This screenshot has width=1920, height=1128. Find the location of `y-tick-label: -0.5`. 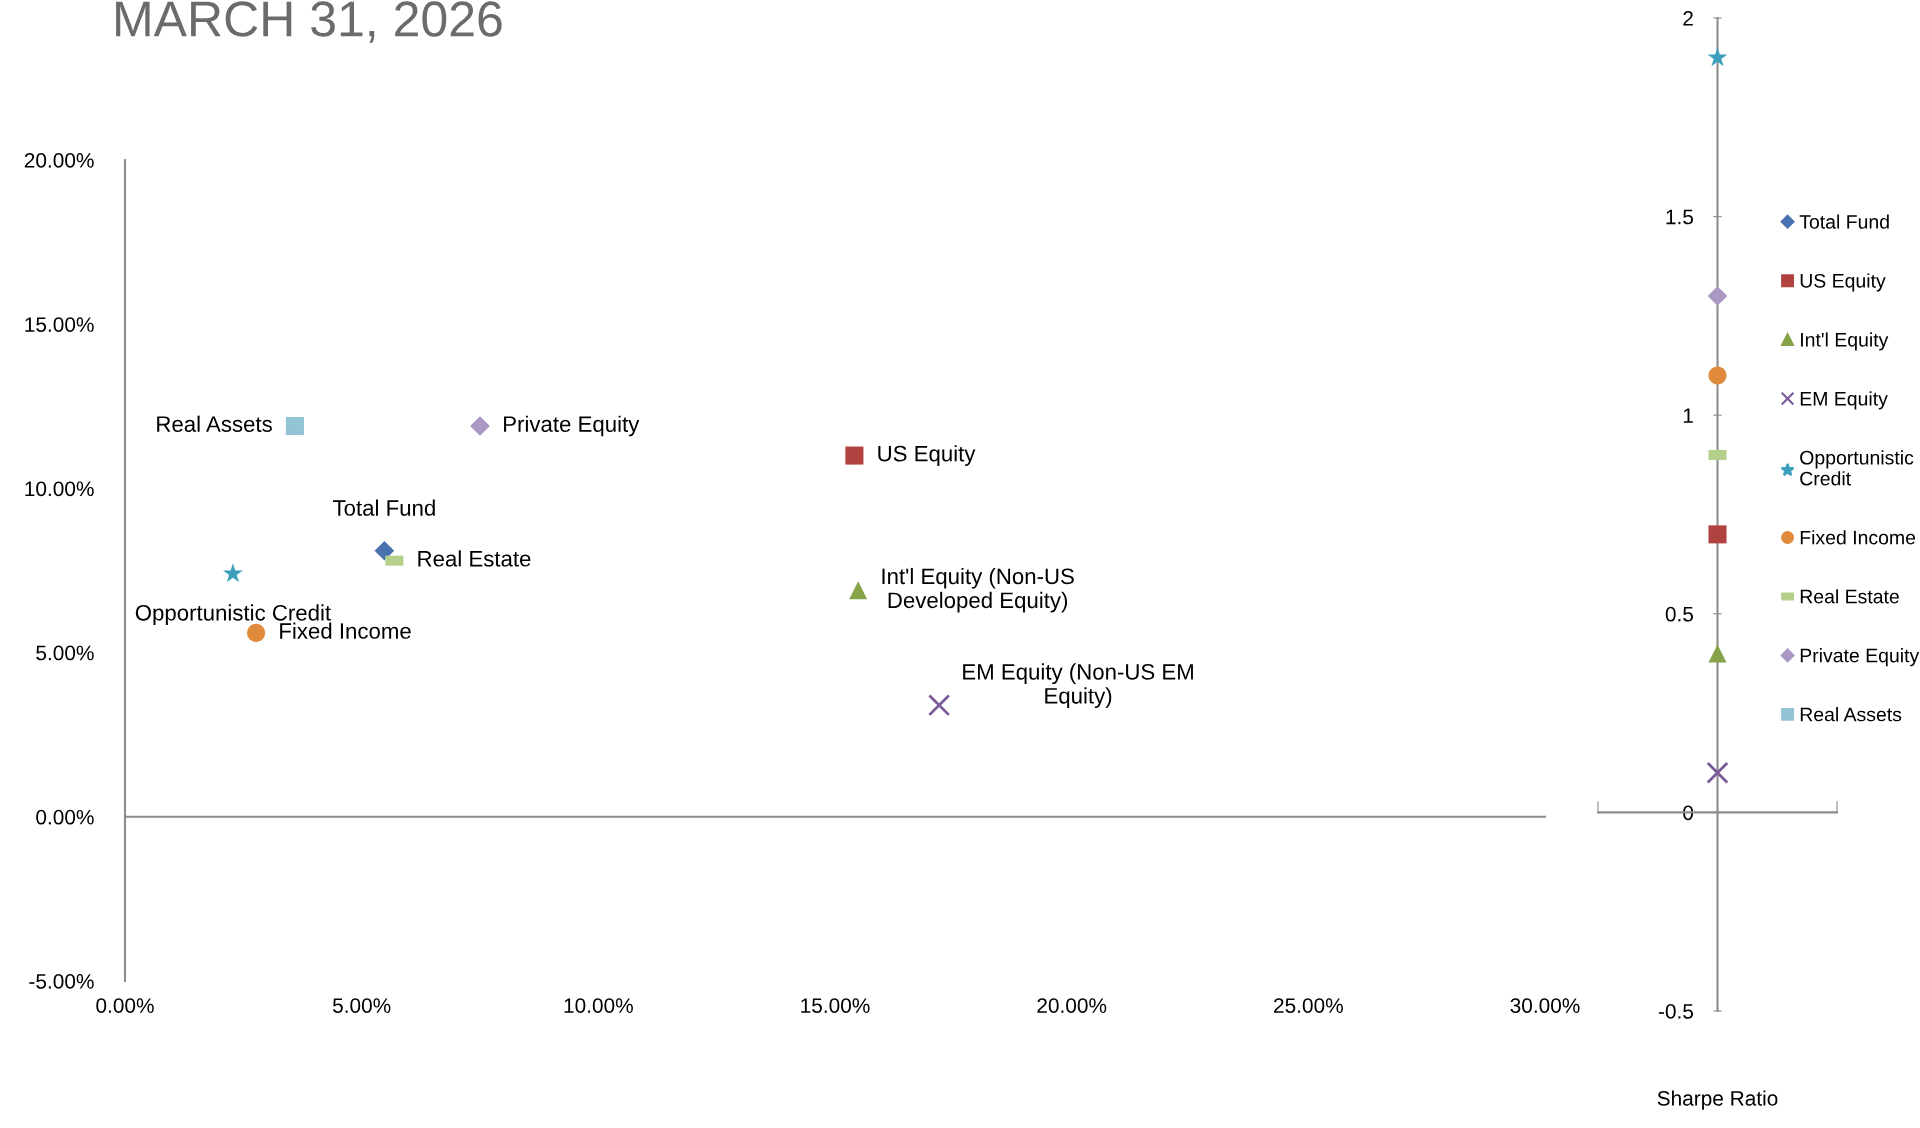

y-tick-label: -0.5 is located at coordinates (1676, 1011).